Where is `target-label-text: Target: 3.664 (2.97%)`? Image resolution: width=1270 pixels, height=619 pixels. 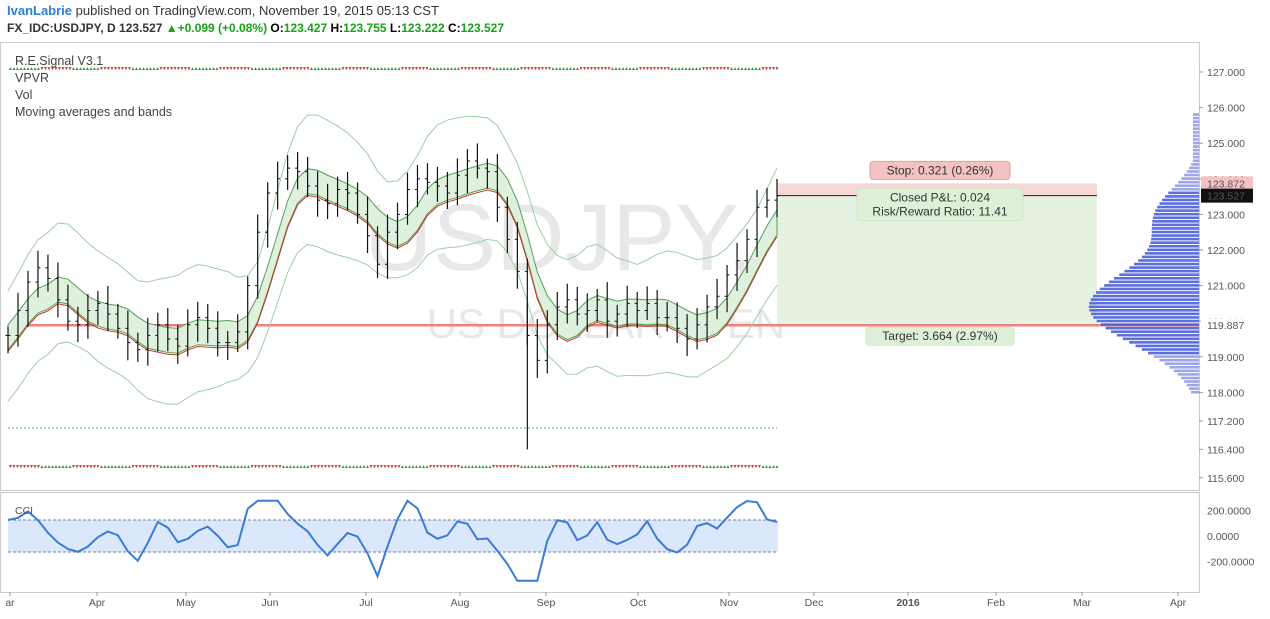
target-label-text: Target: 3.664 (2.97%) is located at coordinates (939, 336).